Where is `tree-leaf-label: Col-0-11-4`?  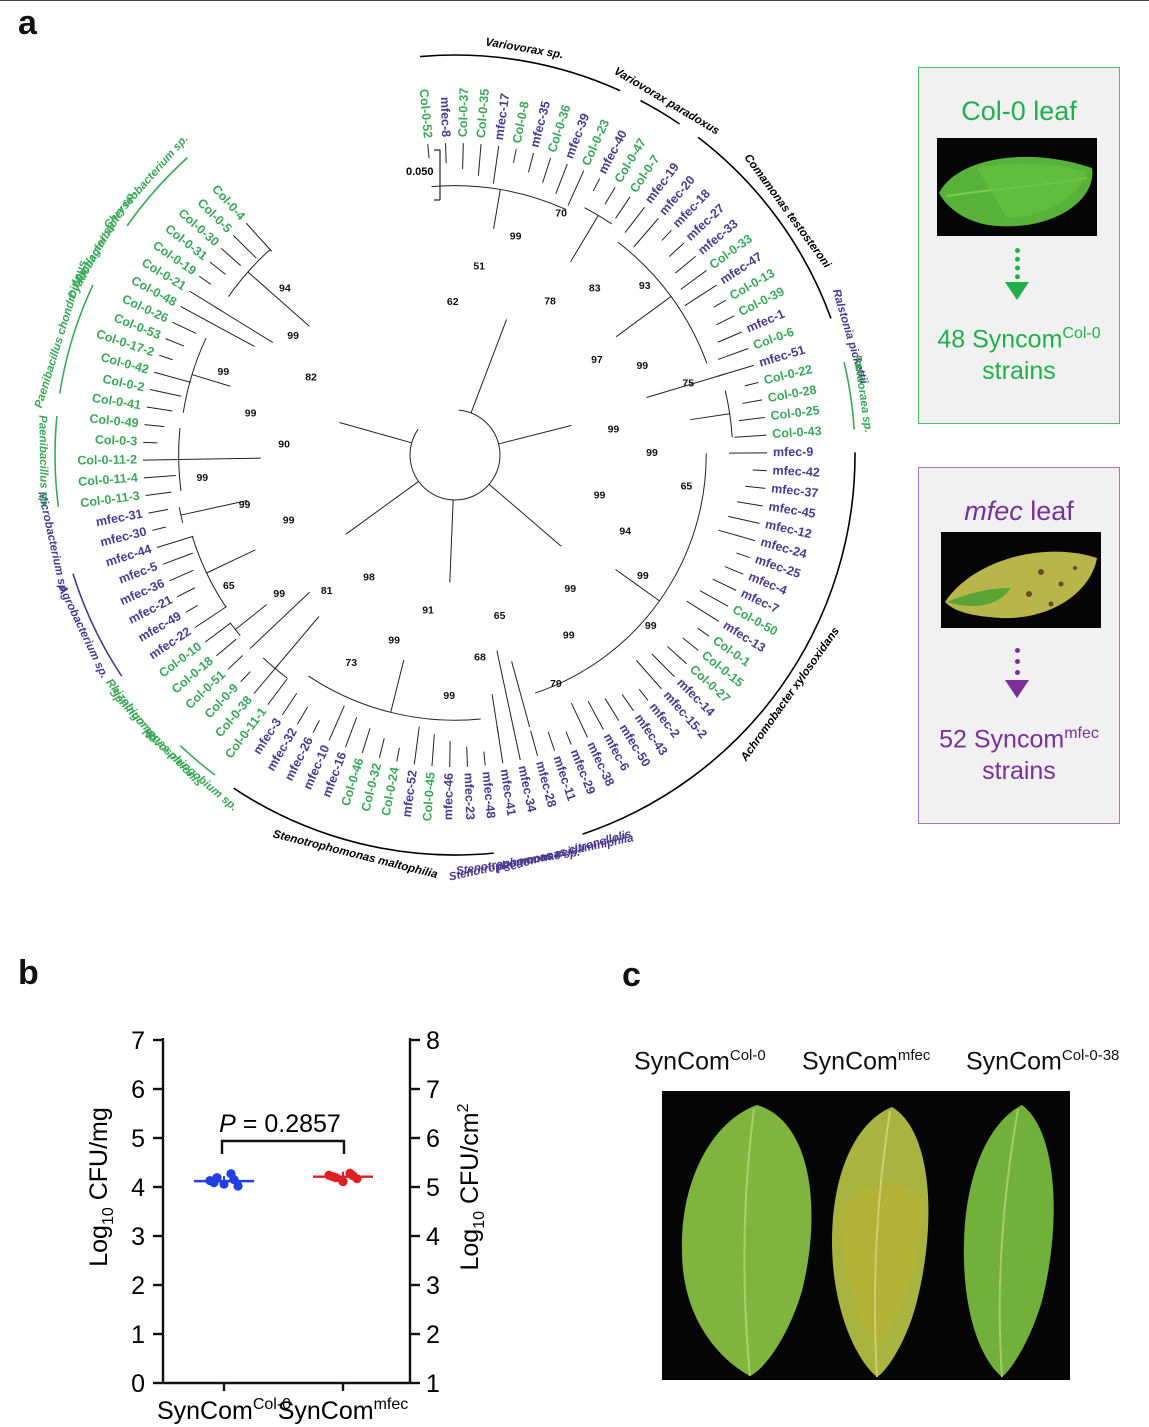 tree-leaf-label: Col-0-11-4 is located at coordinates (108, 480).